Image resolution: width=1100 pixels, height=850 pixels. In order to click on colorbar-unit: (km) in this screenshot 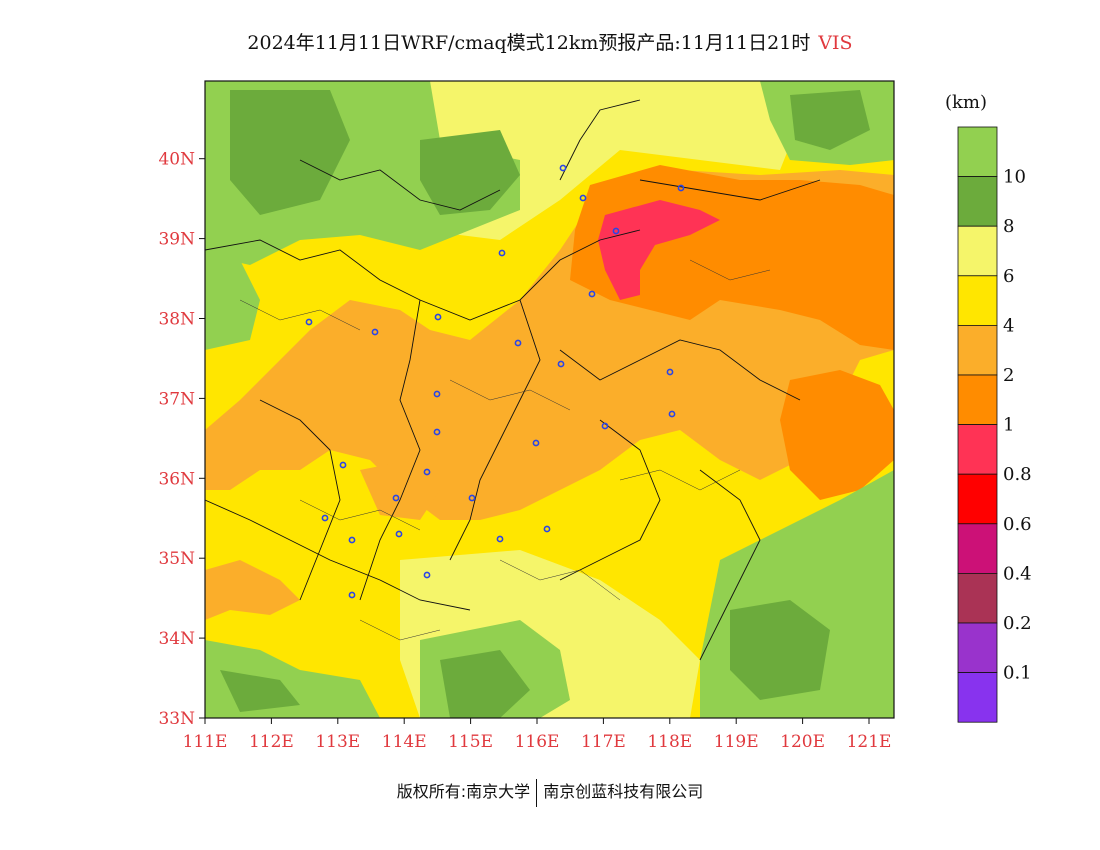, I will do `click(966, 102)`.